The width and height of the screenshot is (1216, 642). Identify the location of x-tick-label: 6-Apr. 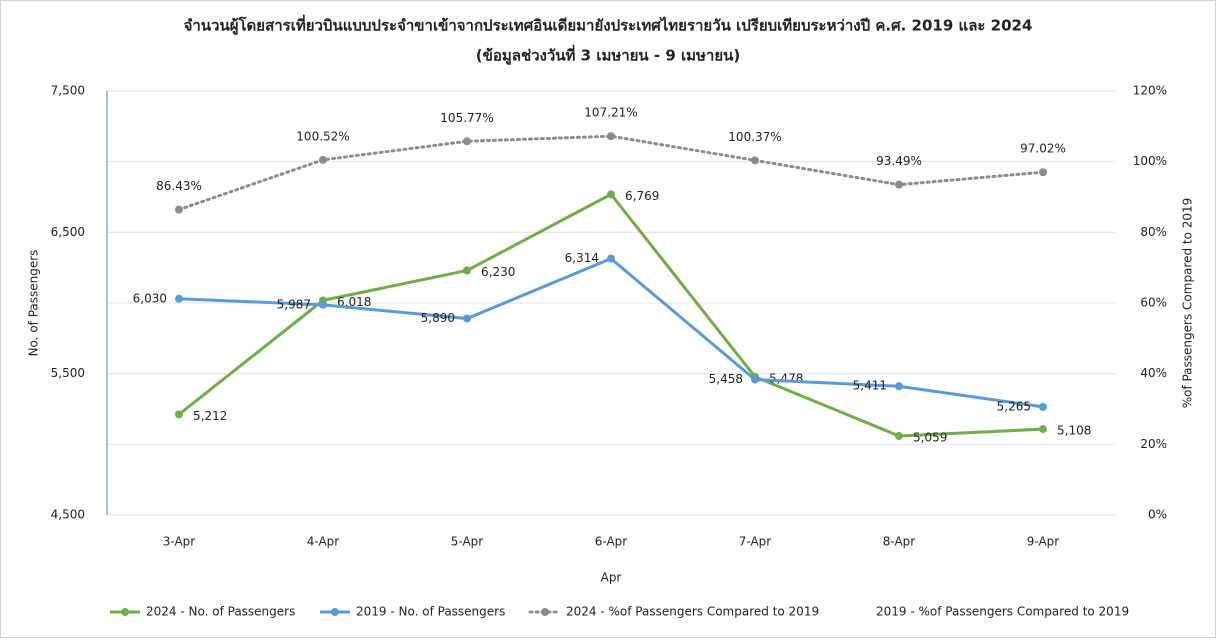
(611, 542).